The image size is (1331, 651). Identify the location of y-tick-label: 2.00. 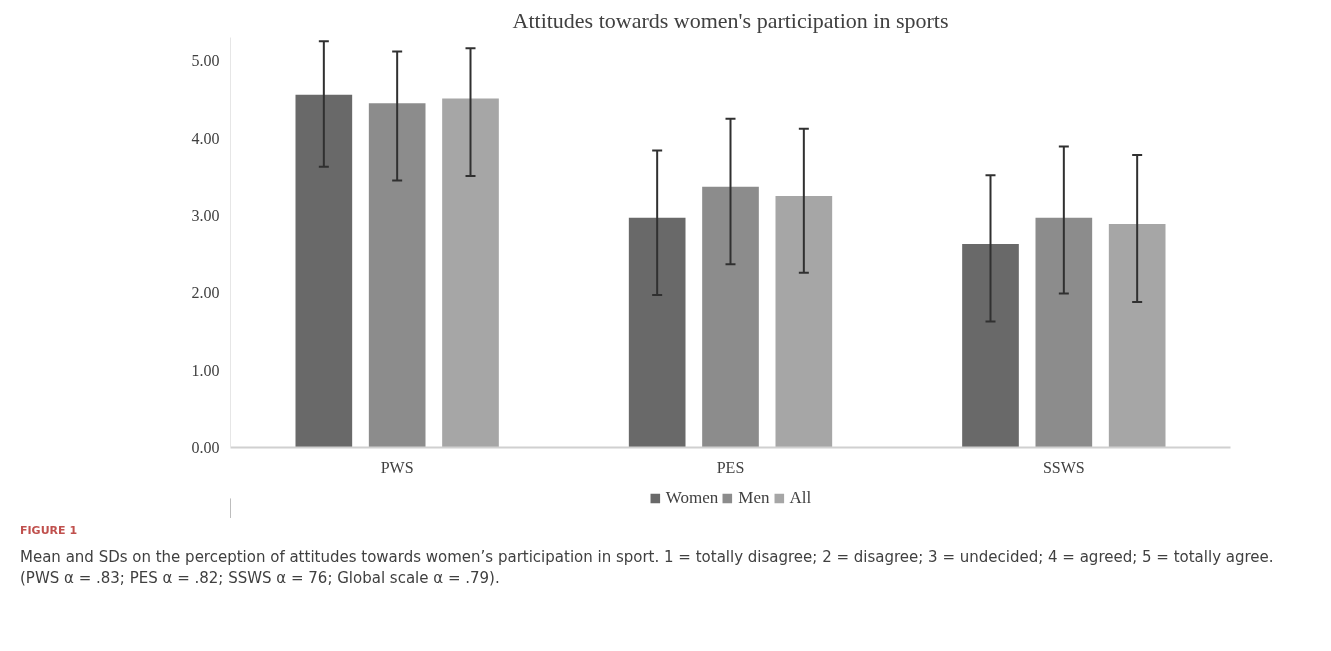
(205, 293).